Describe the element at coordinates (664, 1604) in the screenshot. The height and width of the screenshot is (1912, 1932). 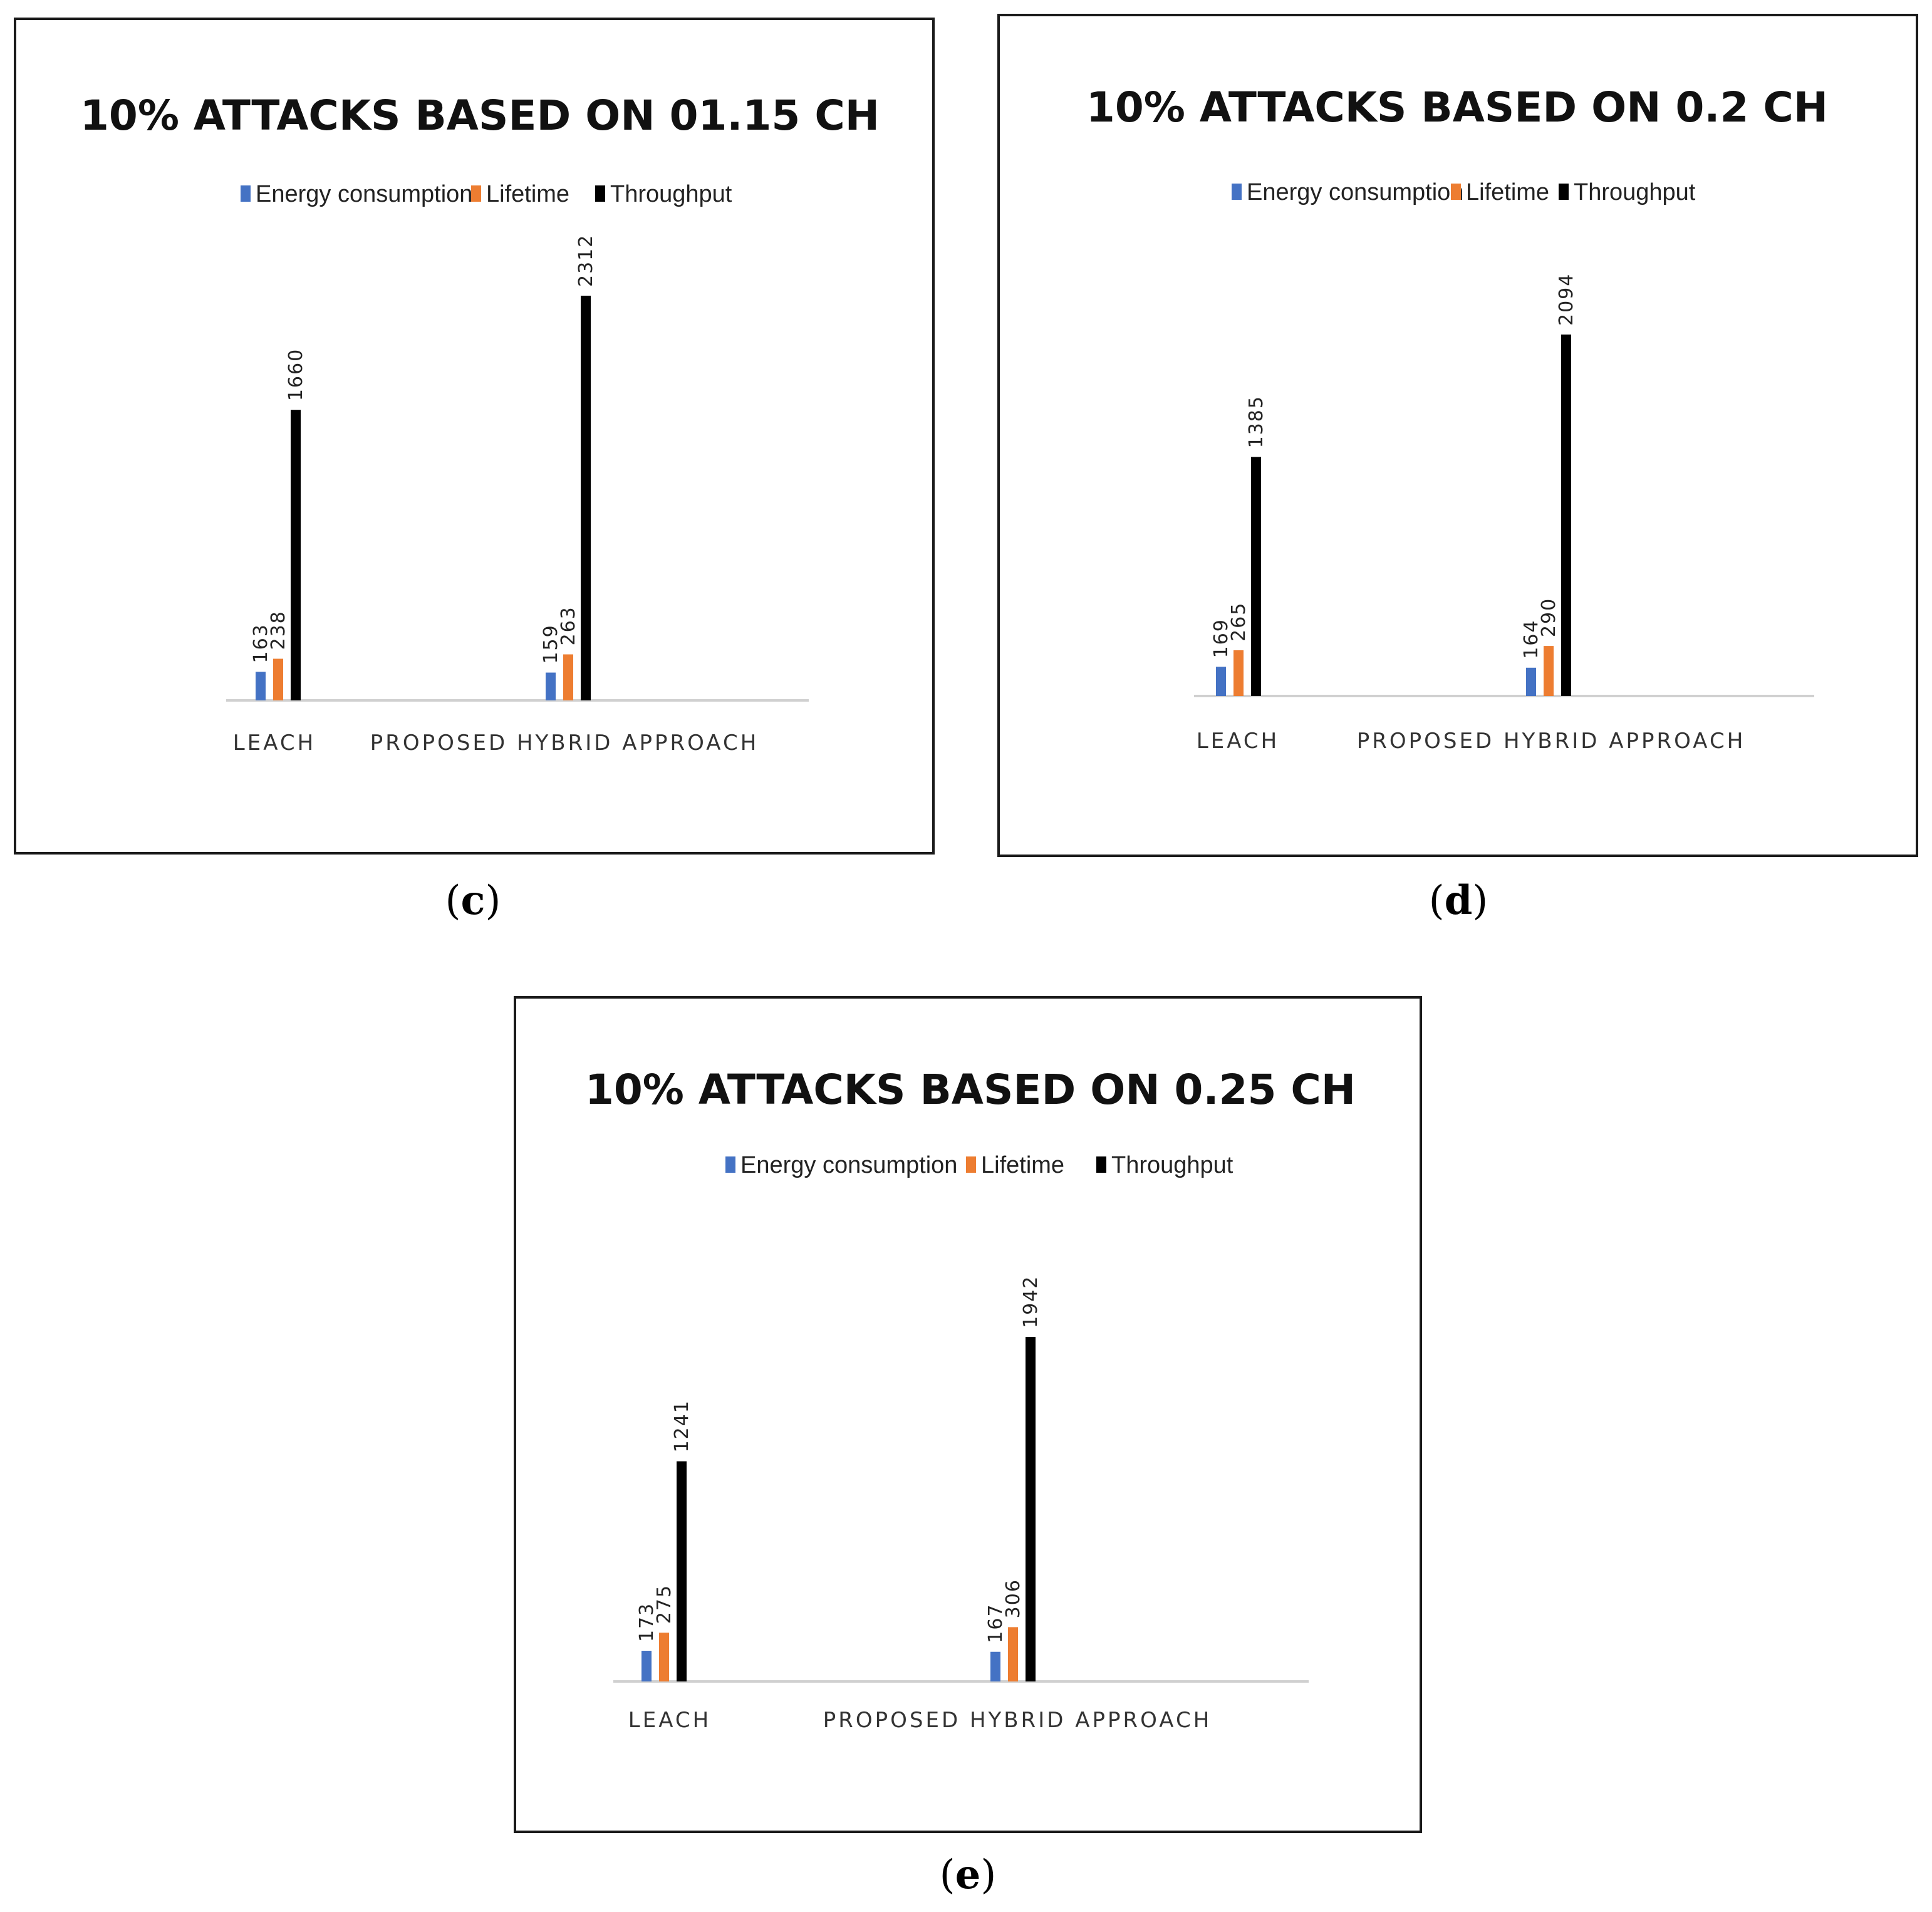
I see `data-label: 275` at that location.